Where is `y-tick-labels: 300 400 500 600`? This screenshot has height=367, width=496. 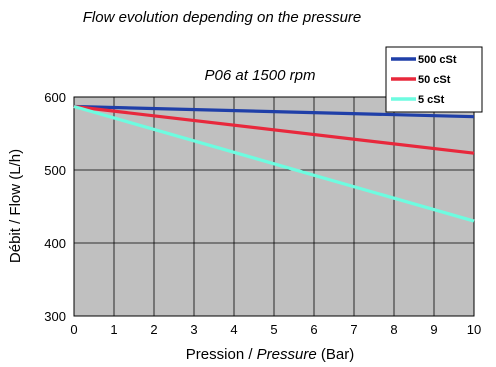 y-tick-labels: 300 400 500 600 is located at coordinates (55, 207).